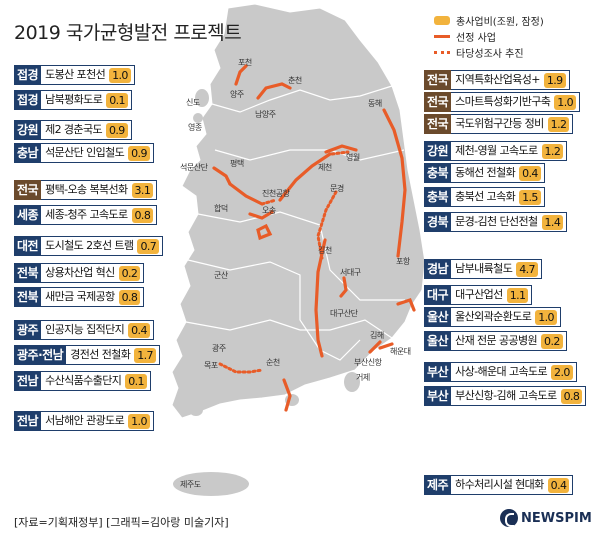  What do you see at coordinates (241, 368) in the screenshot?
I see `dotted-gyeongjeon` at bounding box center [241, 368].